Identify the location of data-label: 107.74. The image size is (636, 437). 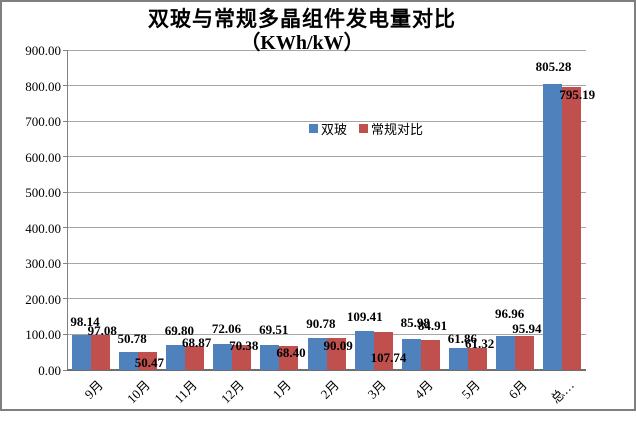
(388, 357).